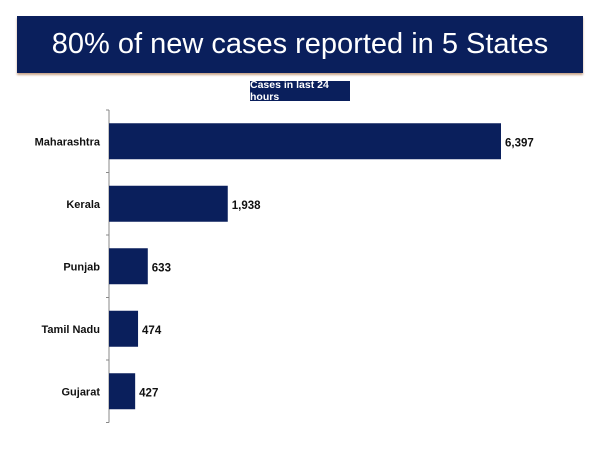  Describe the element at coordinates (300, 44) in the screenshot. I see `chart-title: 80% of new cases reported in 5 States` at that location.